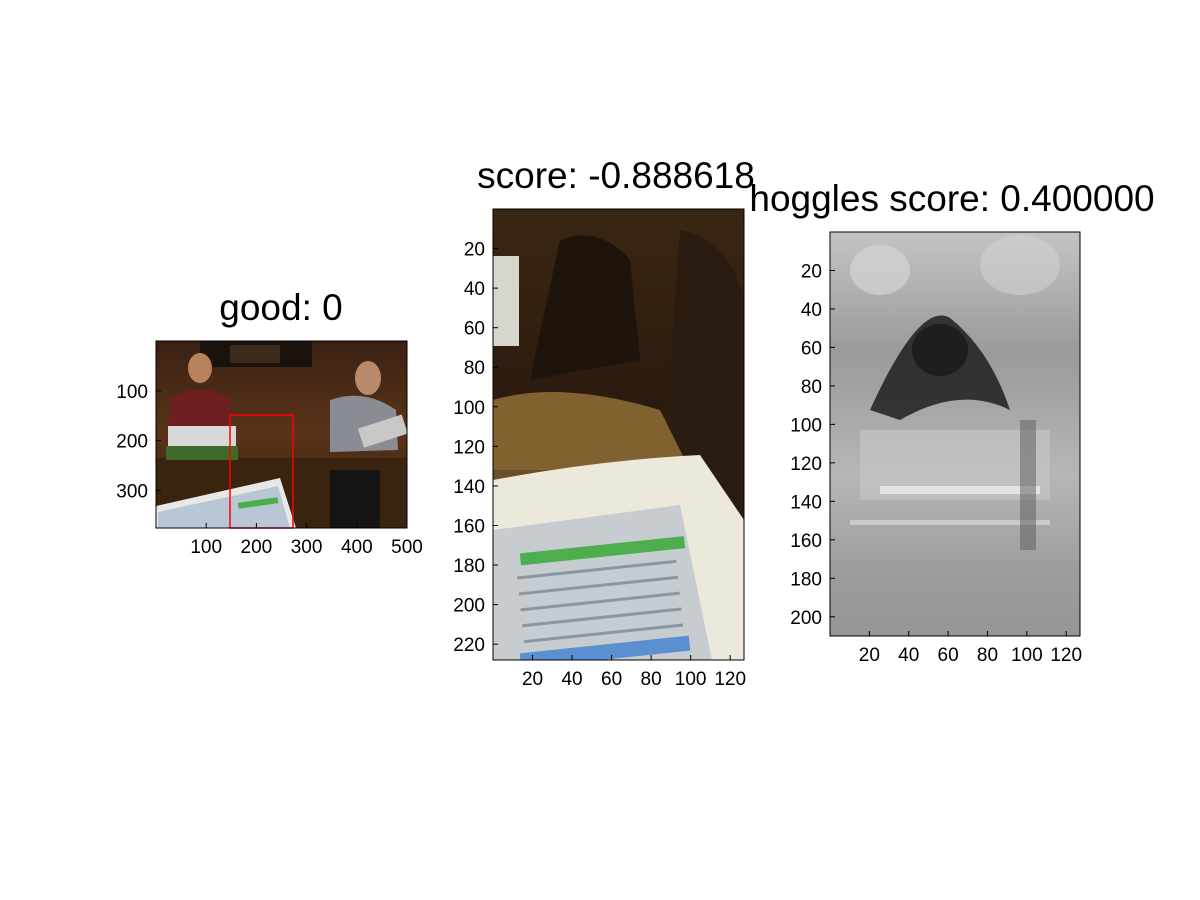  I want to click on photo-people-with-laptops-icon, so click(281, 434).